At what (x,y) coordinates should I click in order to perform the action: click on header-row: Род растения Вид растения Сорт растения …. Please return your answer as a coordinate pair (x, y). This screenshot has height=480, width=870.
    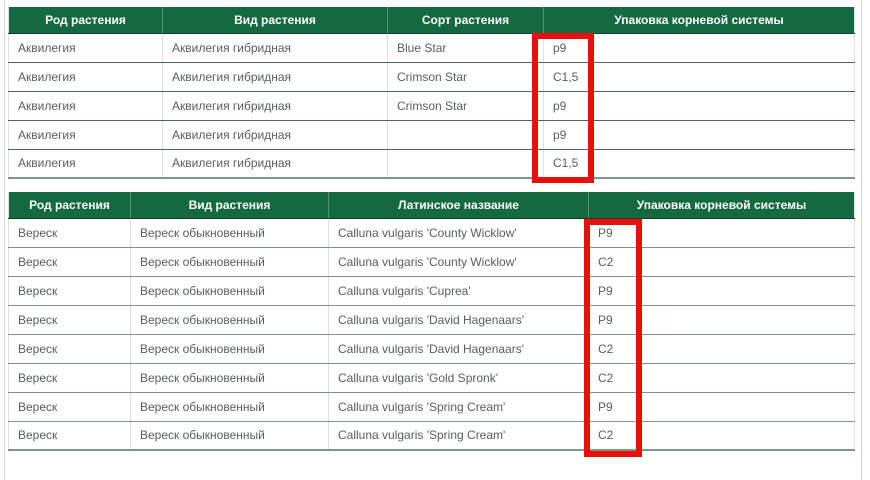
    Looking at the image, I should click on (431, 20).